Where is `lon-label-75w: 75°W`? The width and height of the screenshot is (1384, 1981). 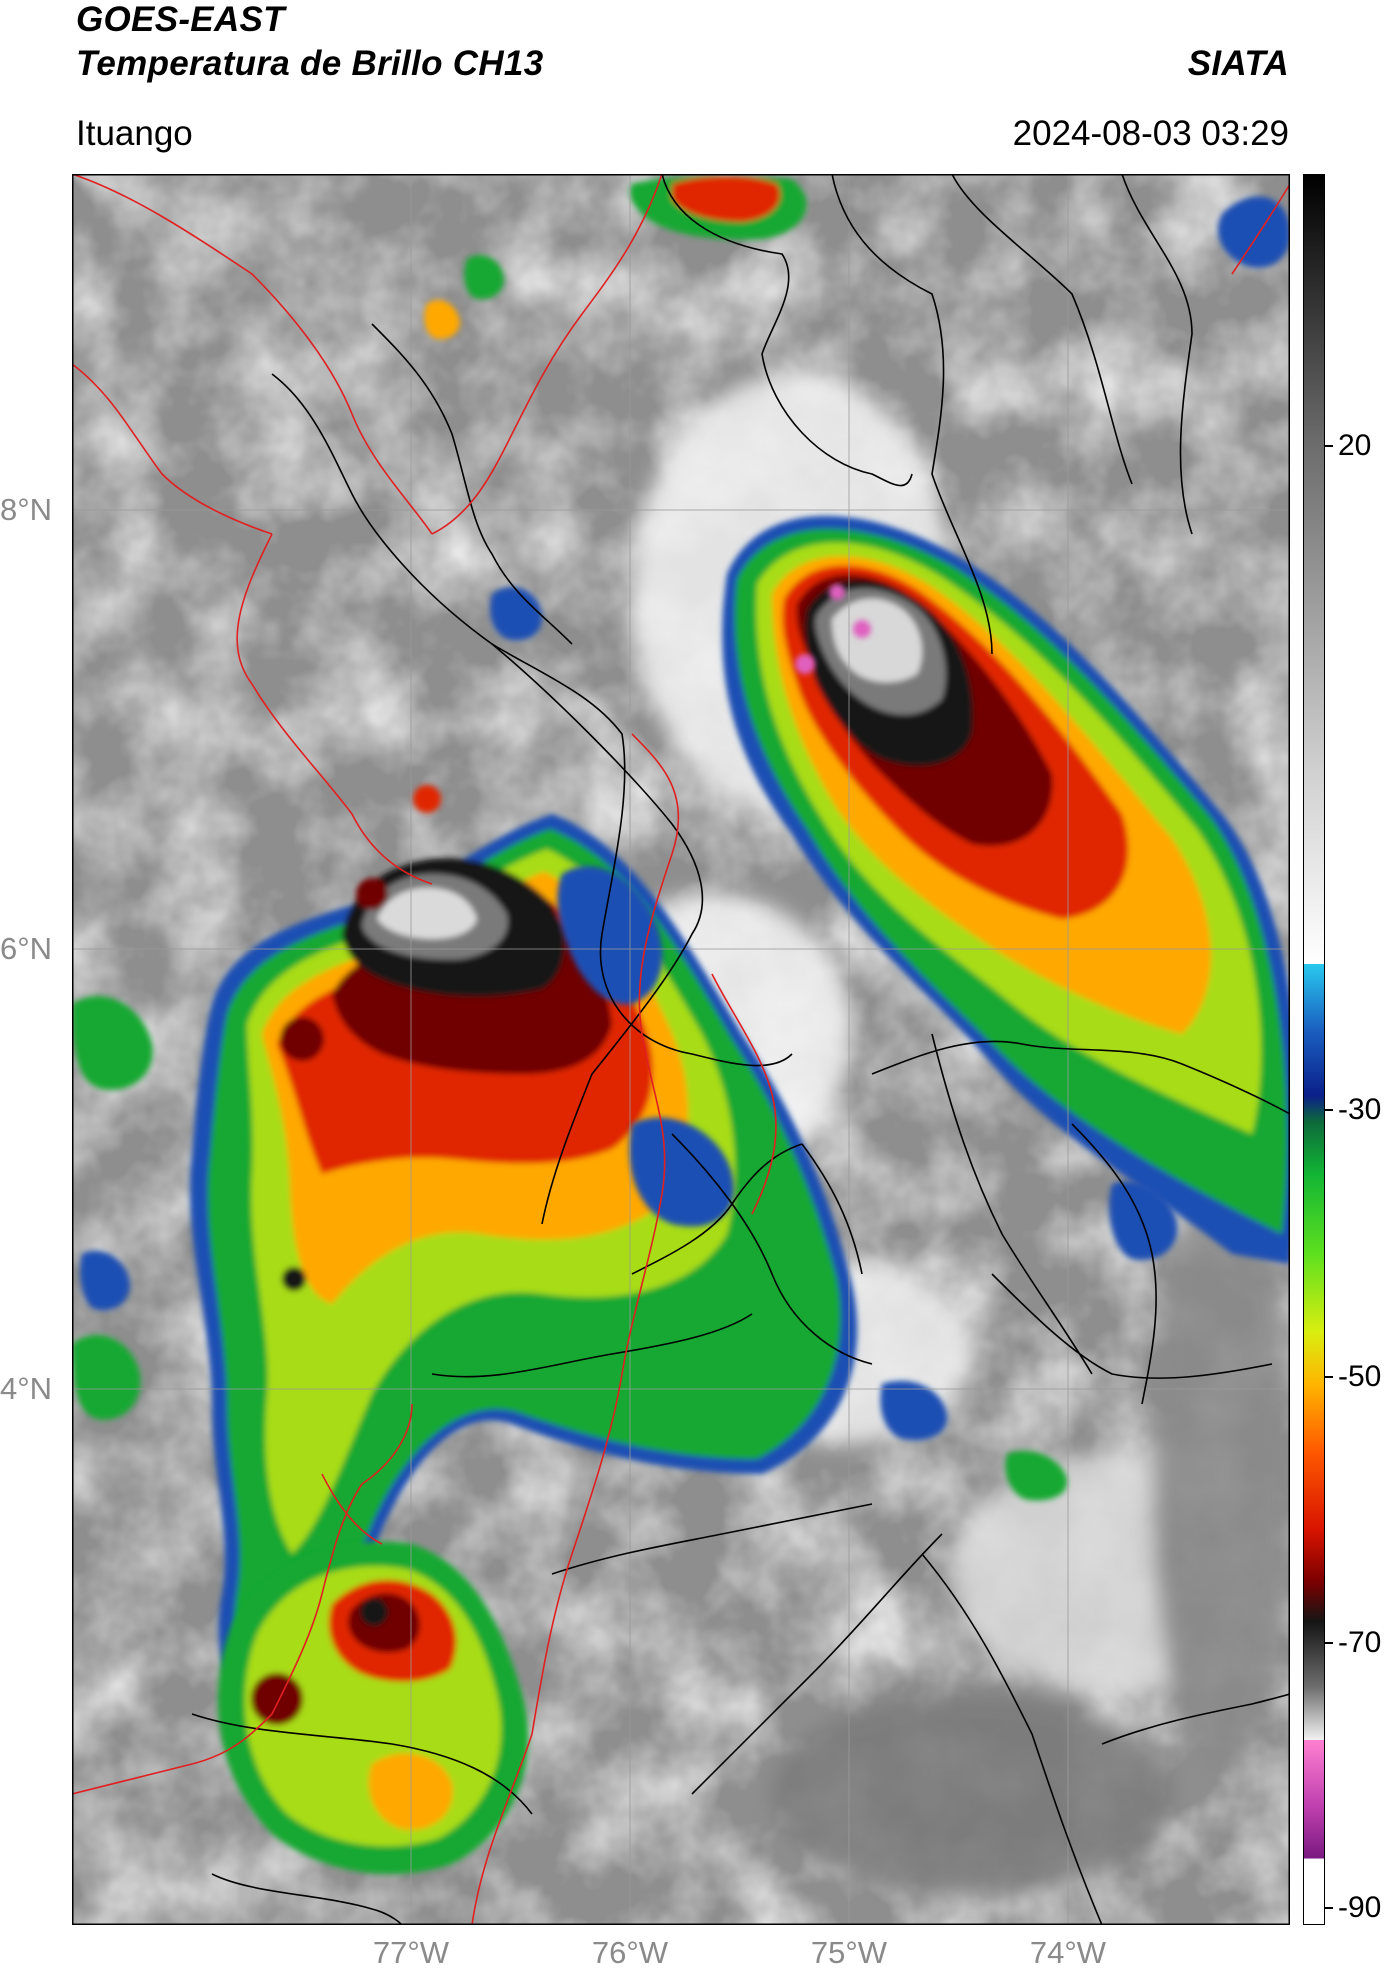
lon-label-75w: 75°W is located at coordinates (849, 1952).